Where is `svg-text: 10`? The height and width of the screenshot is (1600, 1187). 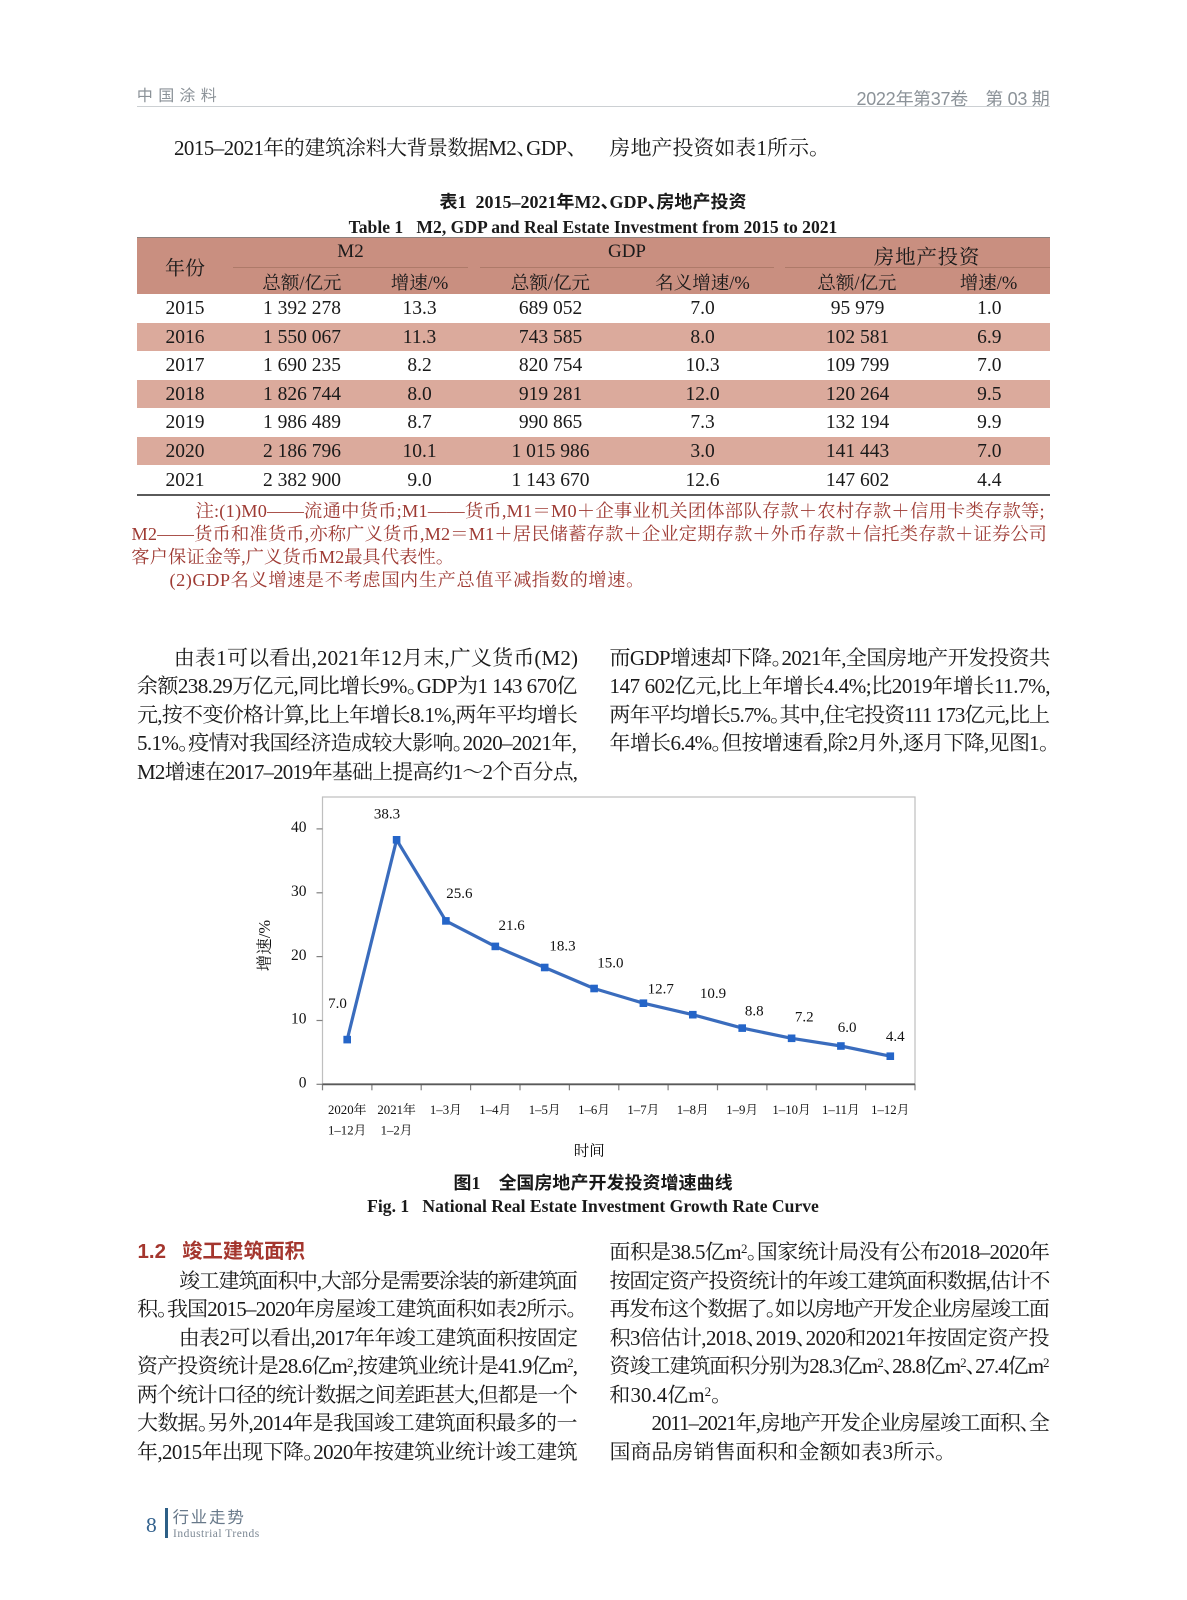
svg-text: 10 is located at coordinates (299, 1019).